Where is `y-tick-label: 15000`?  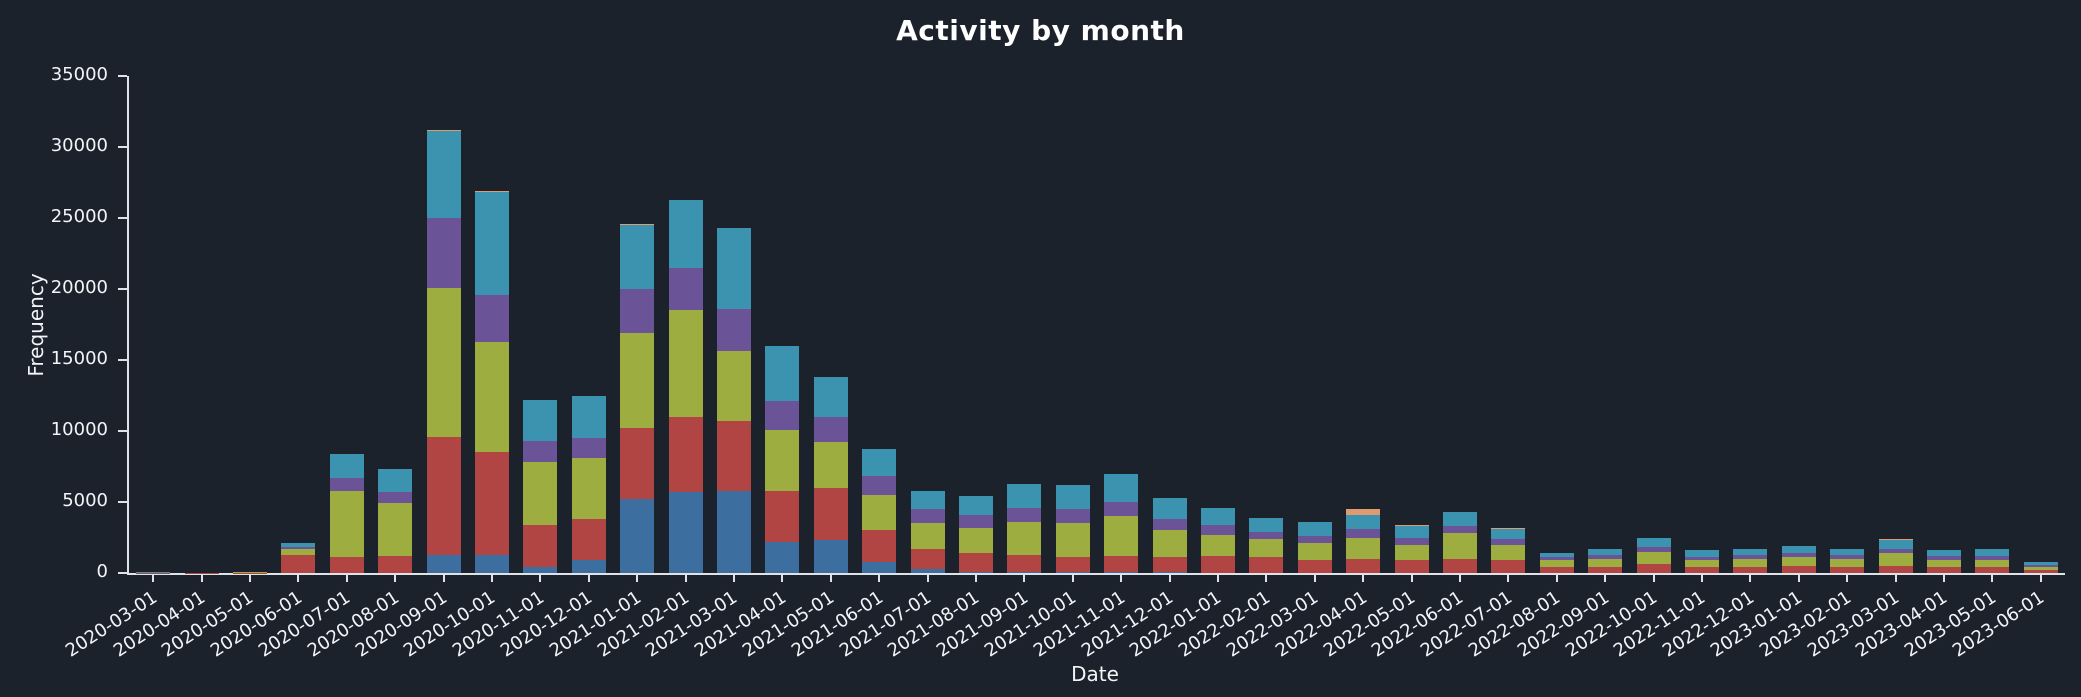 y-tick-label: 15000 is located at coordinates (79, 358).